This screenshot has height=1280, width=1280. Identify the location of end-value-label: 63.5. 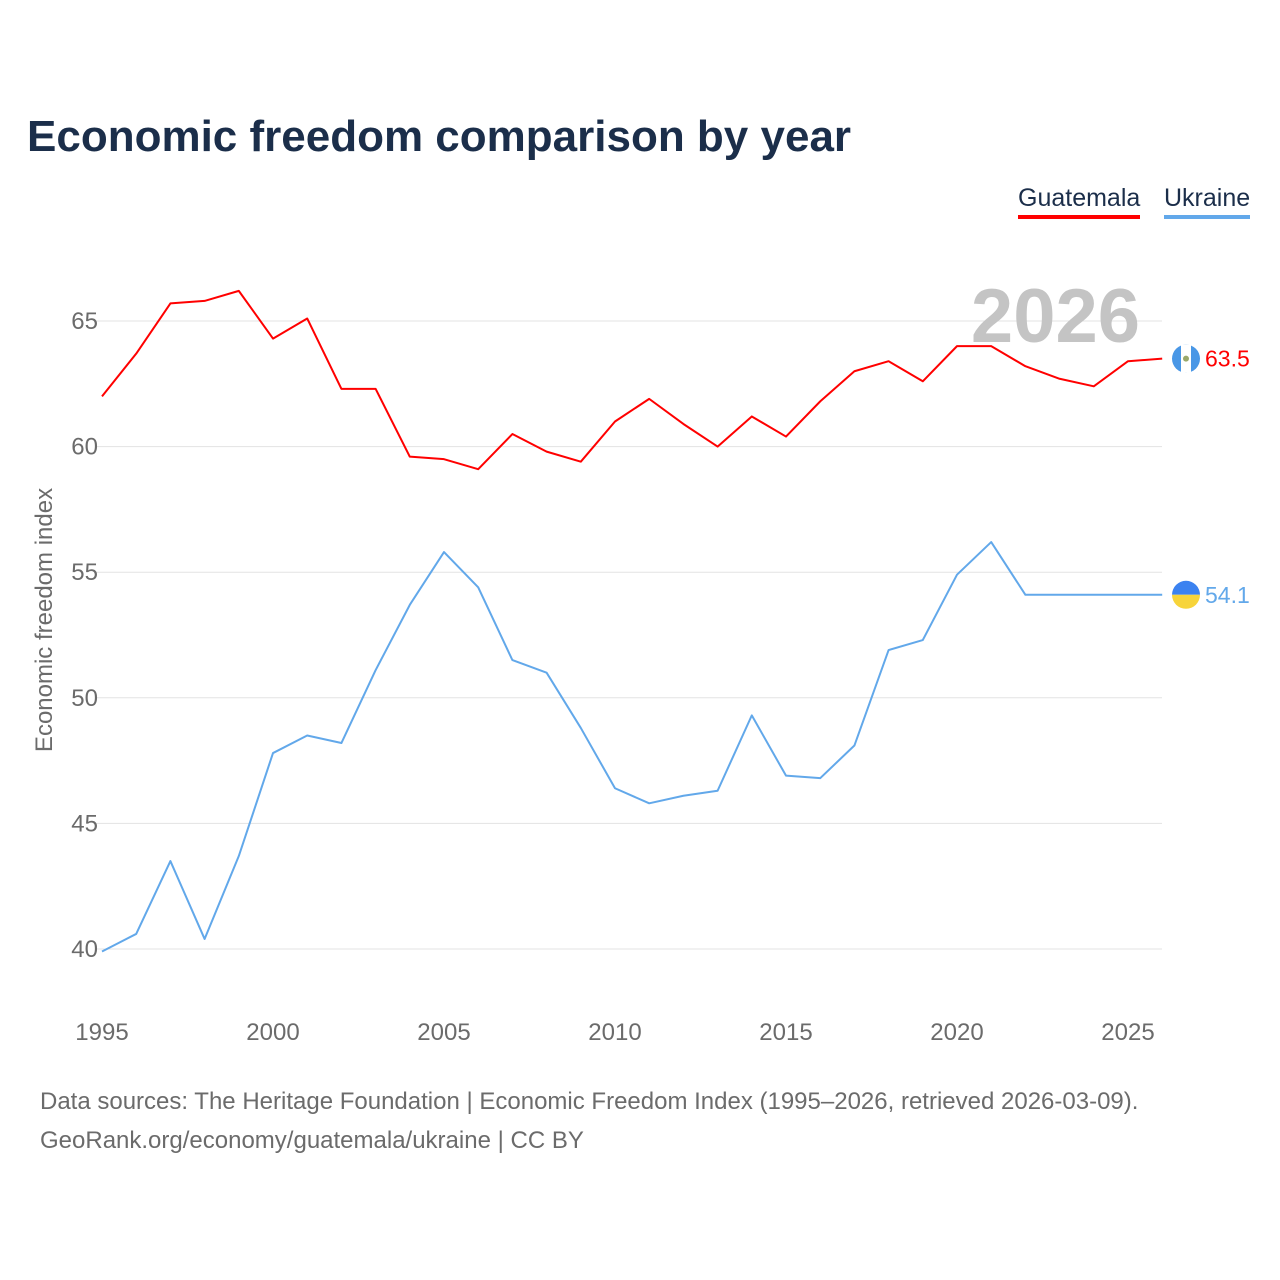
(1227, 359).